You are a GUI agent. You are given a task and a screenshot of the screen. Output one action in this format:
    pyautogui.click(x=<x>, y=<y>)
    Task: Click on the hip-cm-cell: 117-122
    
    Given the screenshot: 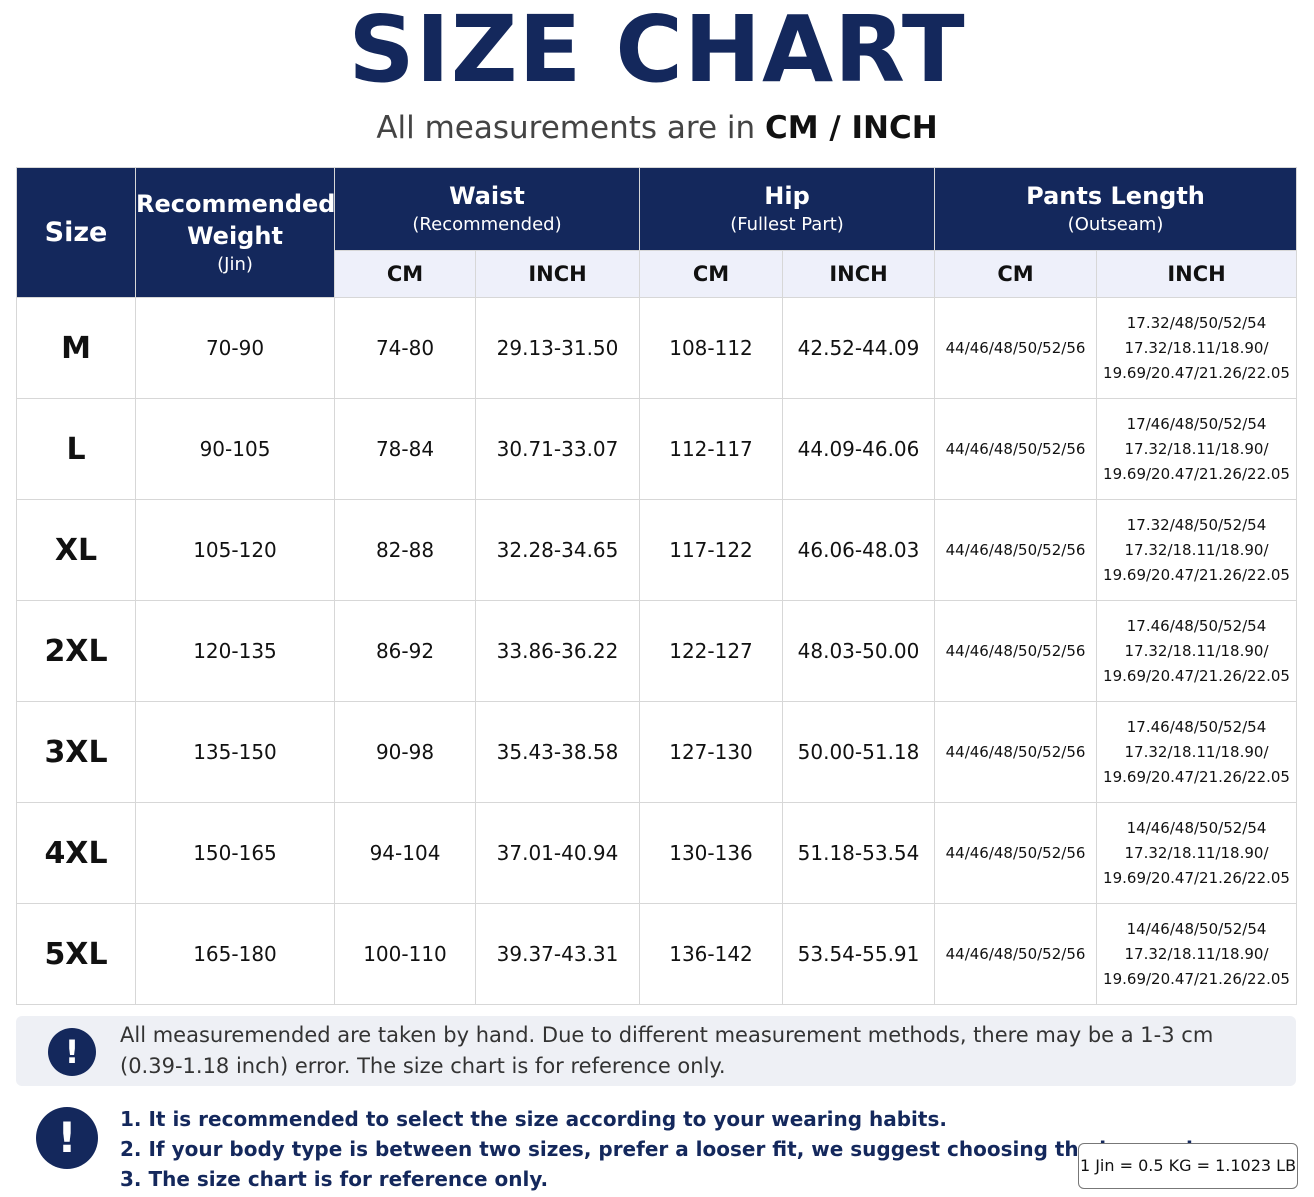 What is the action you would take?
    pyautogui.click(x=711, y=550)
    